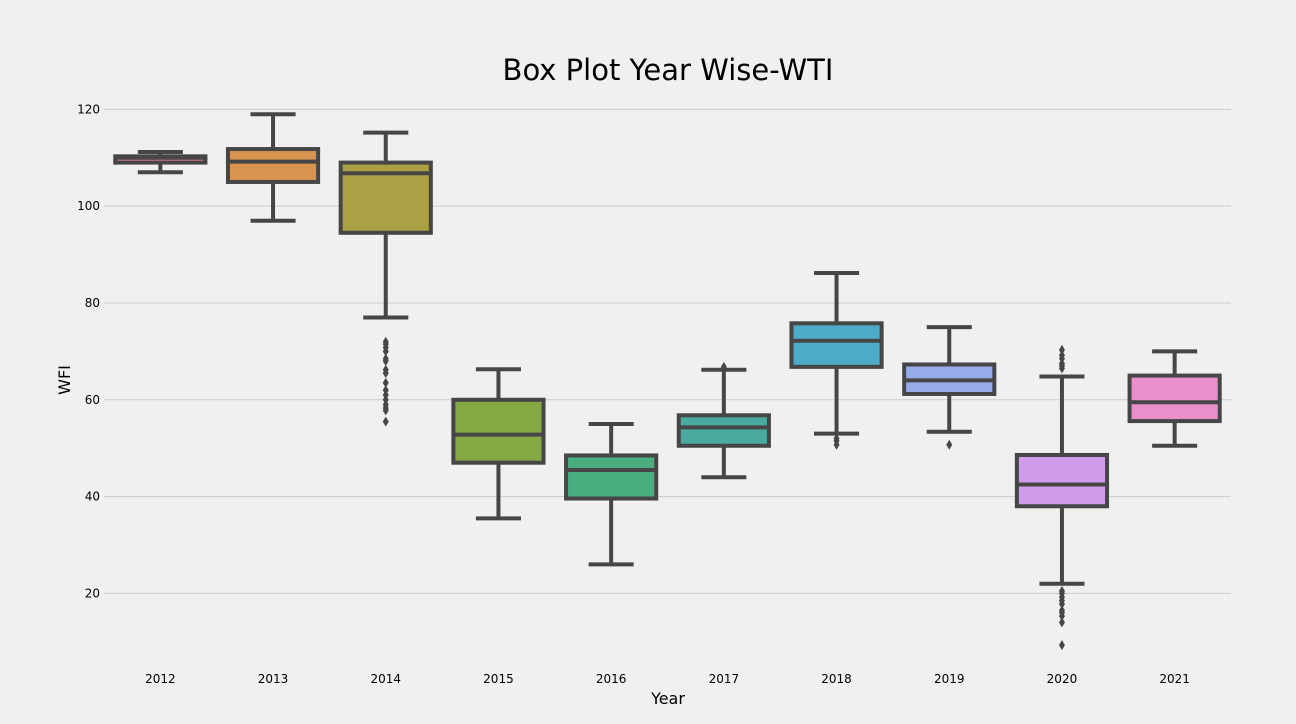  Describe the element at coordinates (1174, 679) in the screenshot. I see `x-tick-label: 2021` at that location.